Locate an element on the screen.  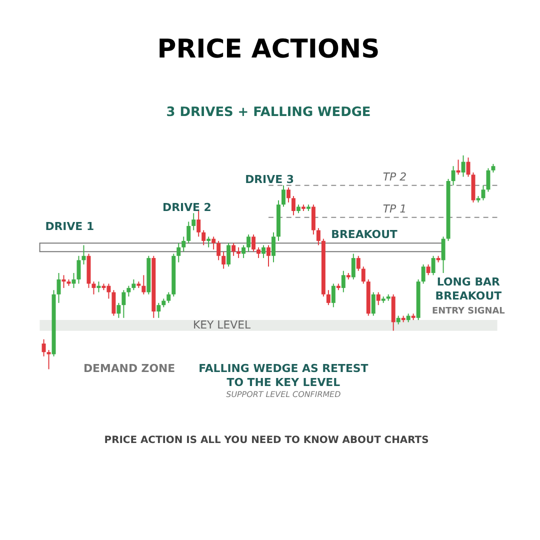
ref-line-label: TP 2 is located at coordinates (394, 177).